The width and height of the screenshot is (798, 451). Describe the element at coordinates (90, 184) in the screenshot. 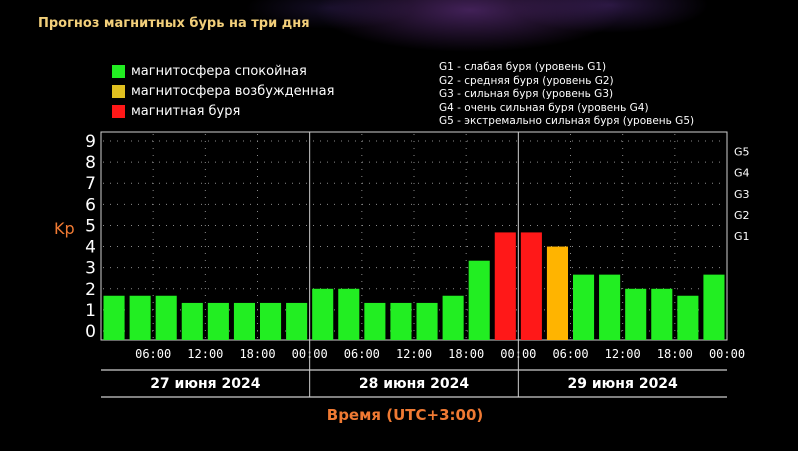

I see `y-tick-label: 7` at that location.